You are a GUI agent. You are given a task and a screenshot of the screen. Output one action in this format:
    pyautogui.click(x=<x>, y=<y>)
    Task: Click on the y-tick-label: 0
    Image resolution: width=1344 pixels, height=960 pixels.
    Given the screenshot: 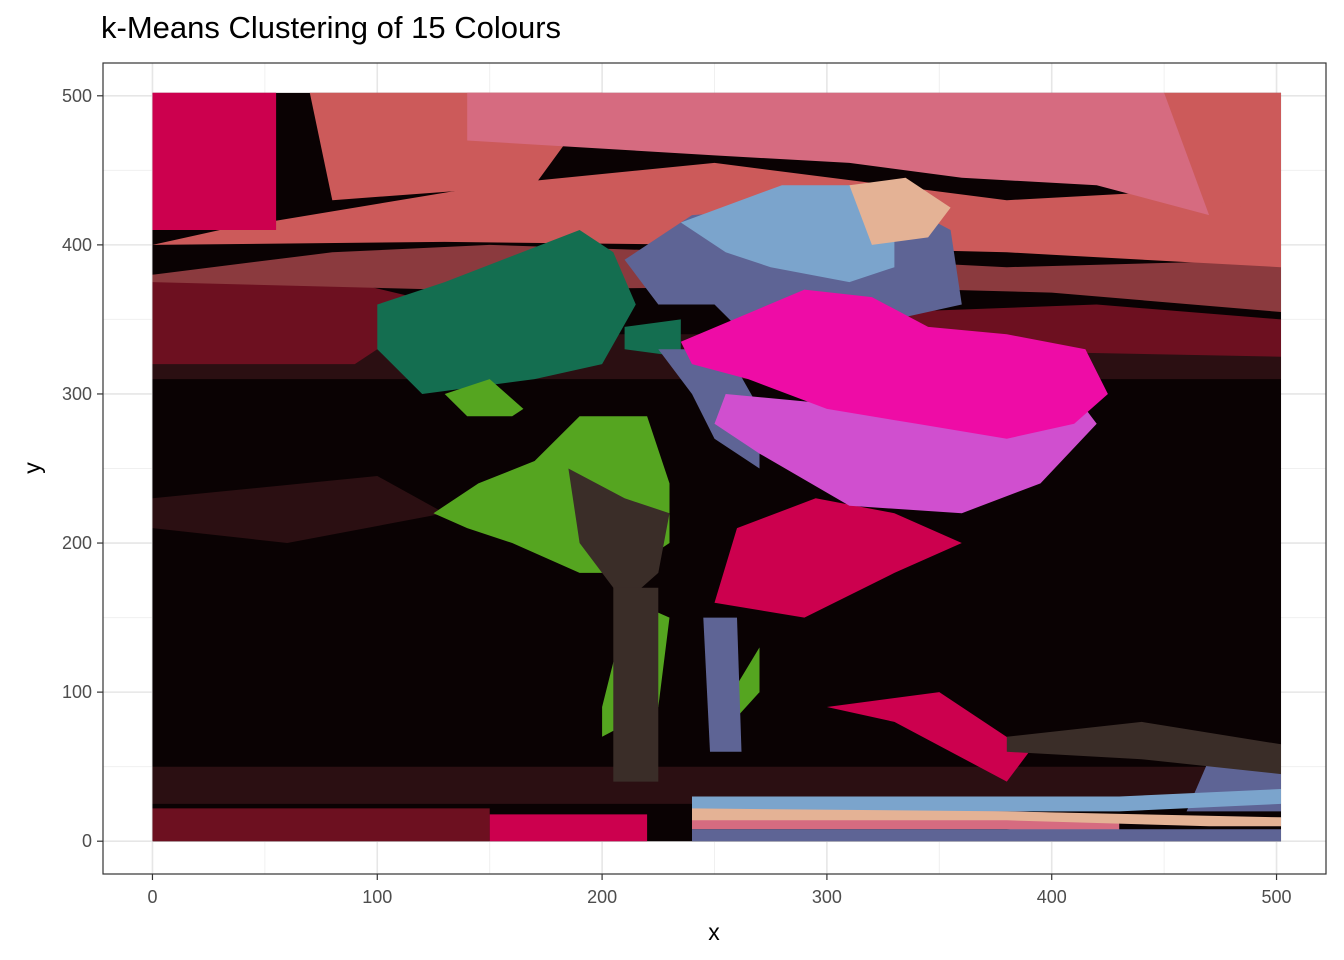 What is the action you would take?
    pyautogui.click(x=87, y=841)
    